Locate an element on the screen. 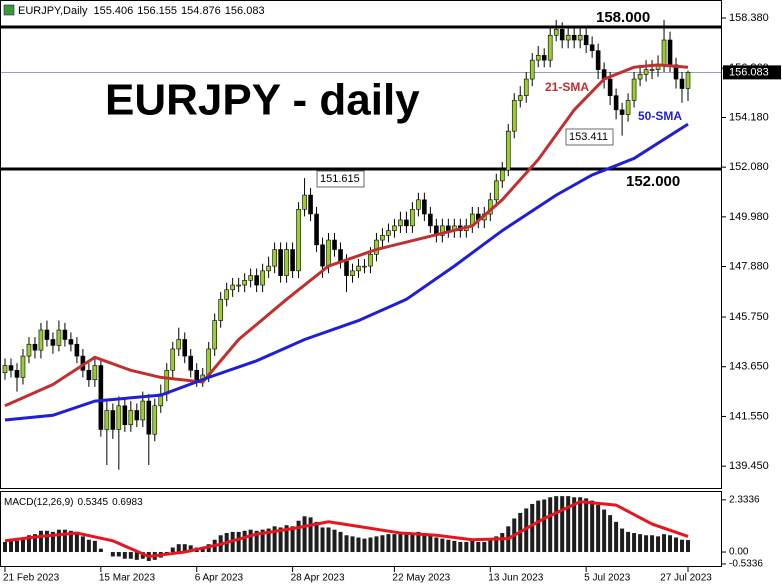 The height and width of the screenshot is (587, 782). header-low: 154.876 is located at coordinates (201, 11).